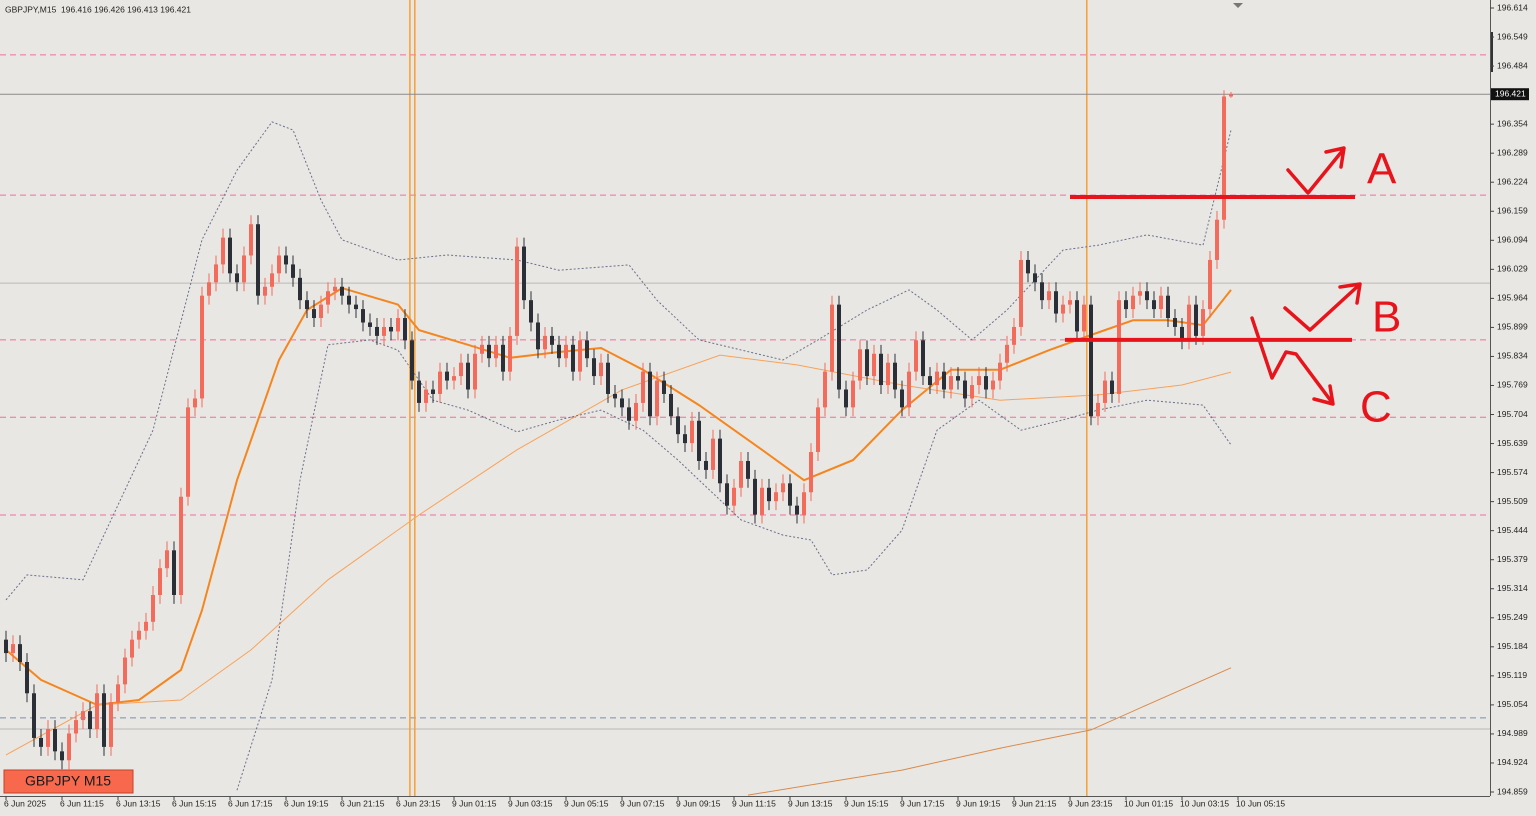  Describe the element at coordinates (138, 803) in the screenshot. I see `x-tick-label: 6 Jun 13:15` at that location.